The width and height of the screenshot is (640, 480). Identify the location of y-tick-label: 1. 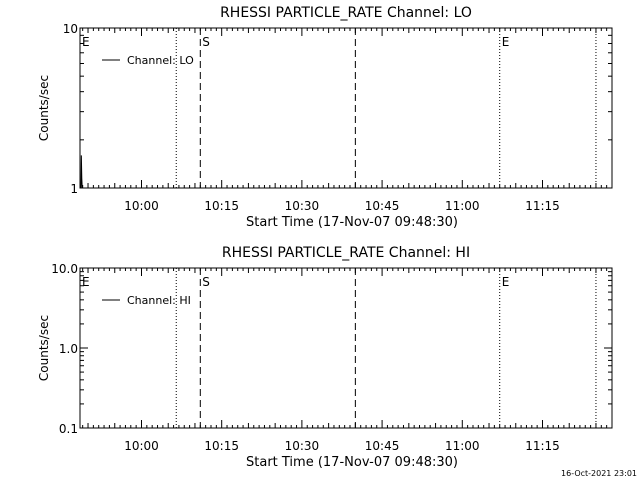
(74, 189).